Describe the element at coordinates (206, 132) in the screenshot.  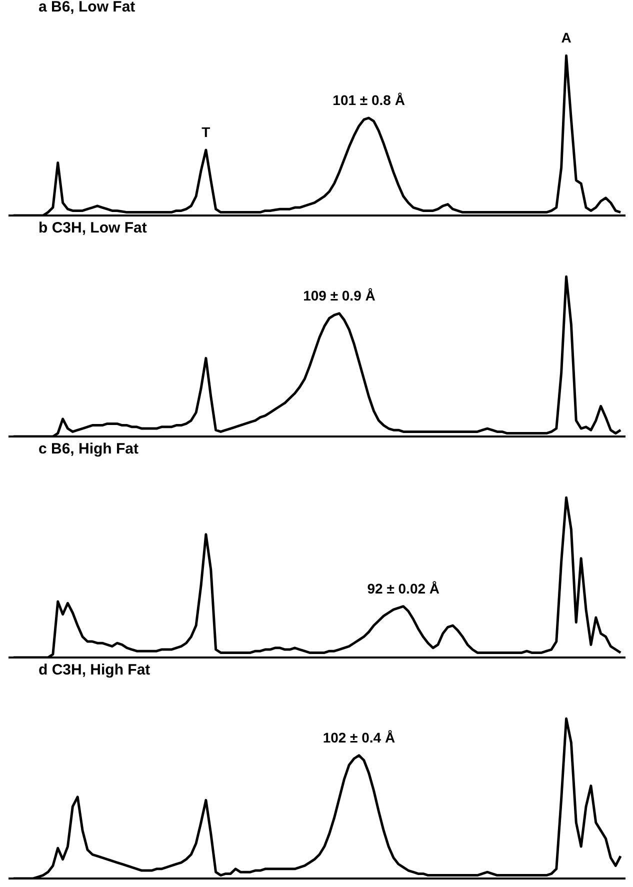
I see `annotation: T` at that location.